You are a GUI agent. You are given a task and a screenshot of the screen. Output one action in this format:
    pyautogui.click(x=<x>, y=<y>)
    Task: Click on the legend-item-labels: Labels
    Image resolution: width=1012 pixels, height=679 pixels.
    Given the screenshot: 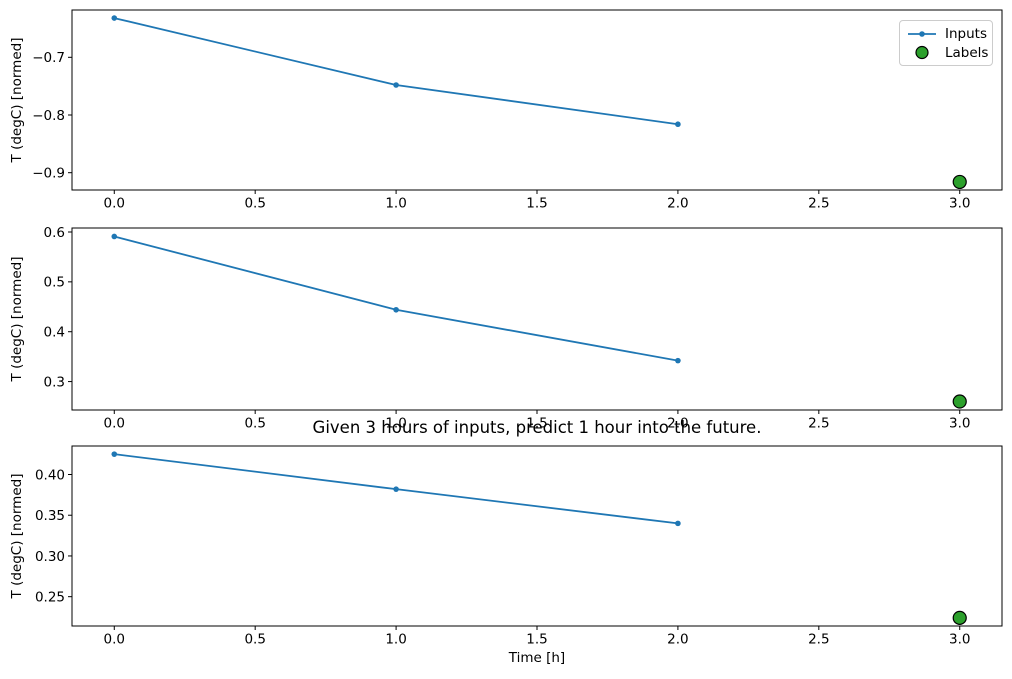 What is the action you would take?
    pyautogui.click(x=946, y=52)
    